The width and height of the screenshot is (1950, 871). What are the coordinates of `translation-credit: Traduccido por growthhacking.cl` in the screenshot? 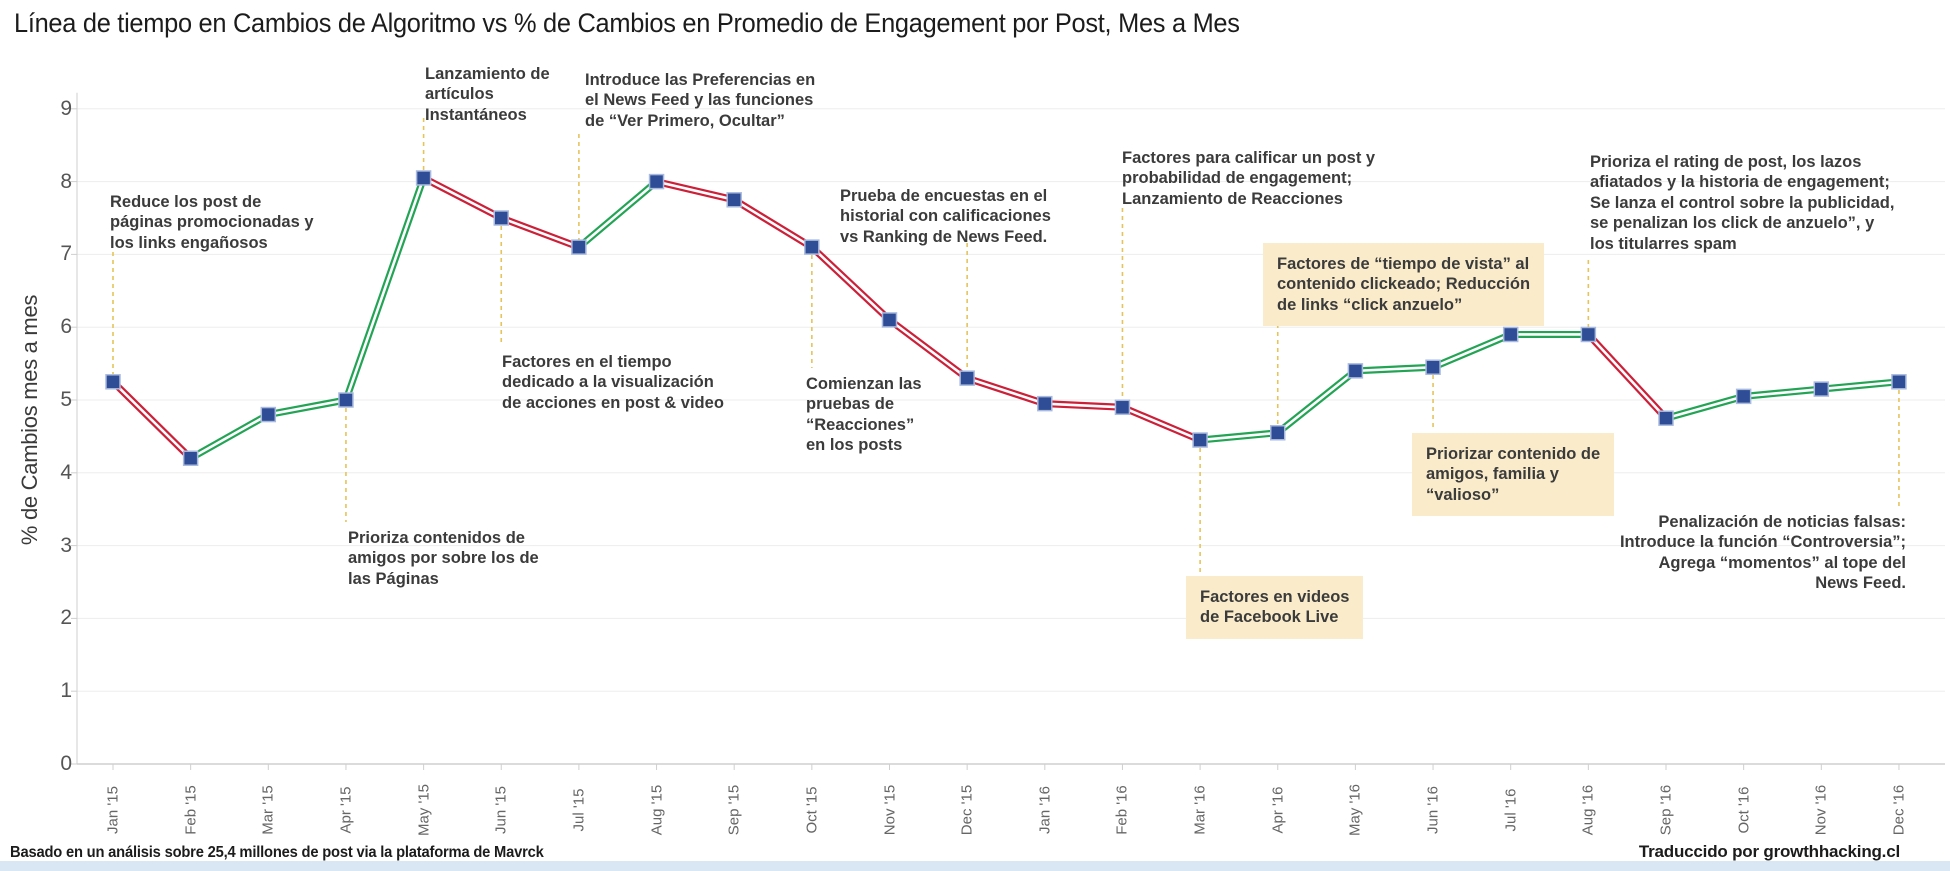 It's located at (1769, 851).